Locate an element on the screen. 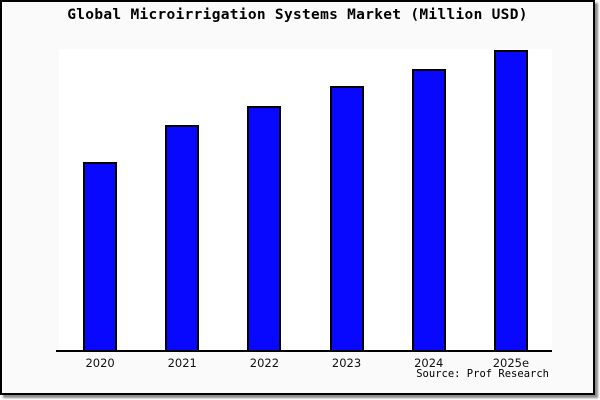 The width and height of the screenshot is (600, 400). x-tick-label-2024: 2024 is located at coordinates (429, 363).